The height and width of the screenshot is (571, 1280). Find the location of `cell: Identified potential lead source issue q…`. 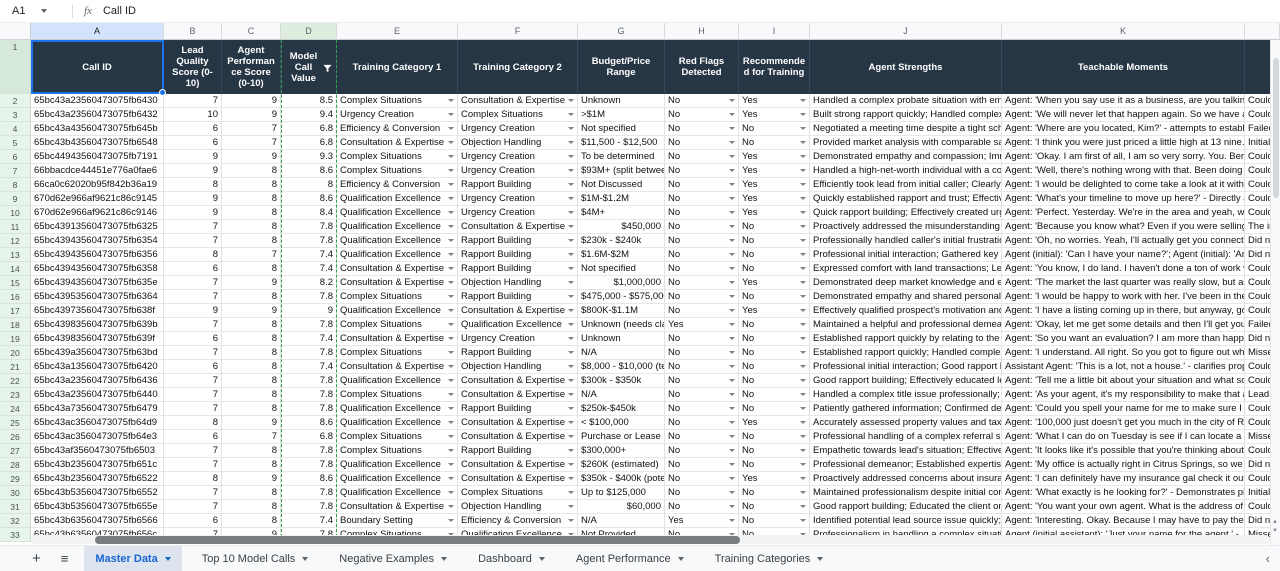

cell: Identified potential lead source issue q… is located at coordinates (906, 521).